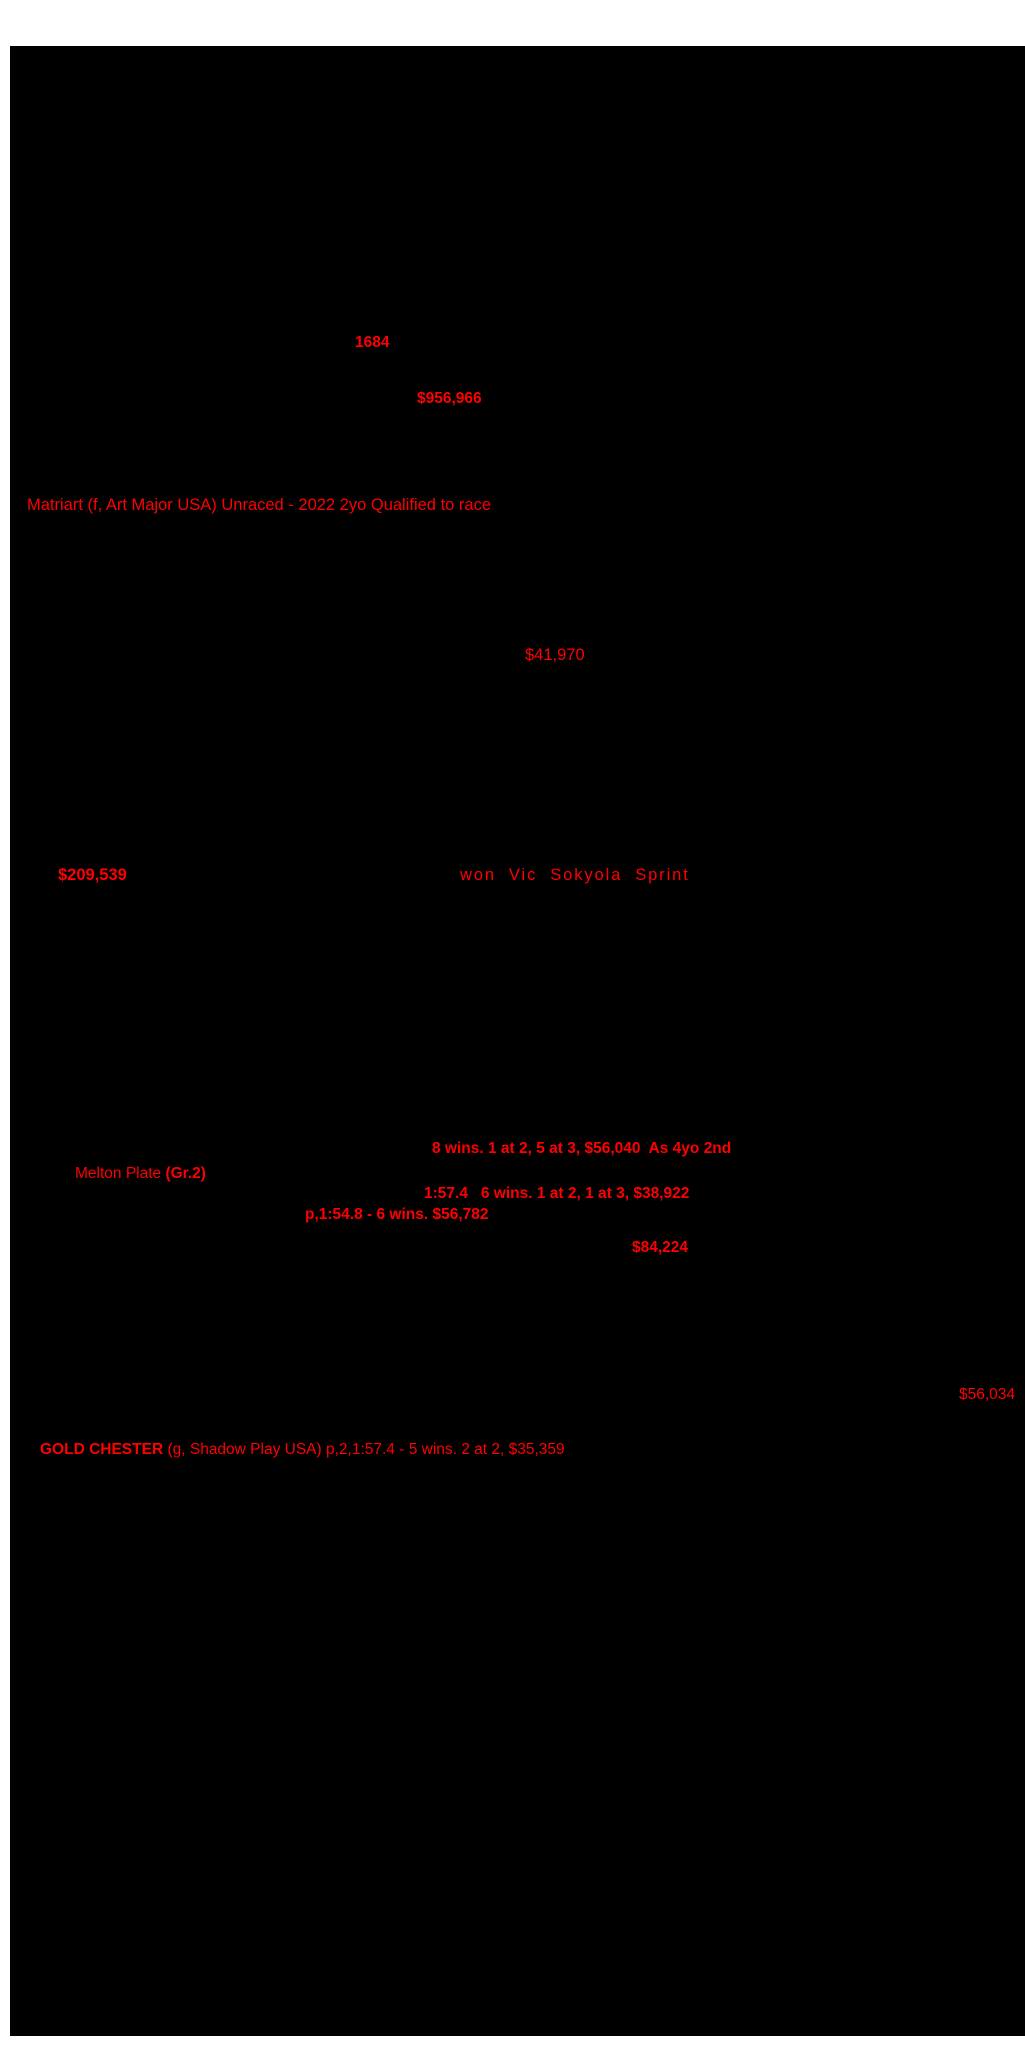 The height and width of the screenshot is (2064, 1025). I want to click on melton-plate-grade: (Gr.2), so click(185, 1173).